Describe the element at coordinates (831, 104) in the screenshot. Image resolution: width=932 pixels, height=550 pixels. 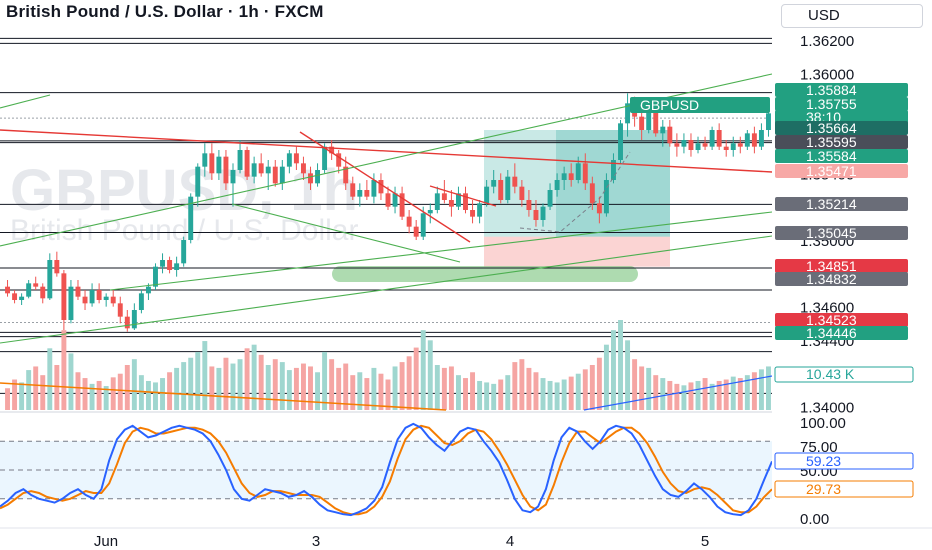
I see `price-tag-label: 1.35755` at that location.